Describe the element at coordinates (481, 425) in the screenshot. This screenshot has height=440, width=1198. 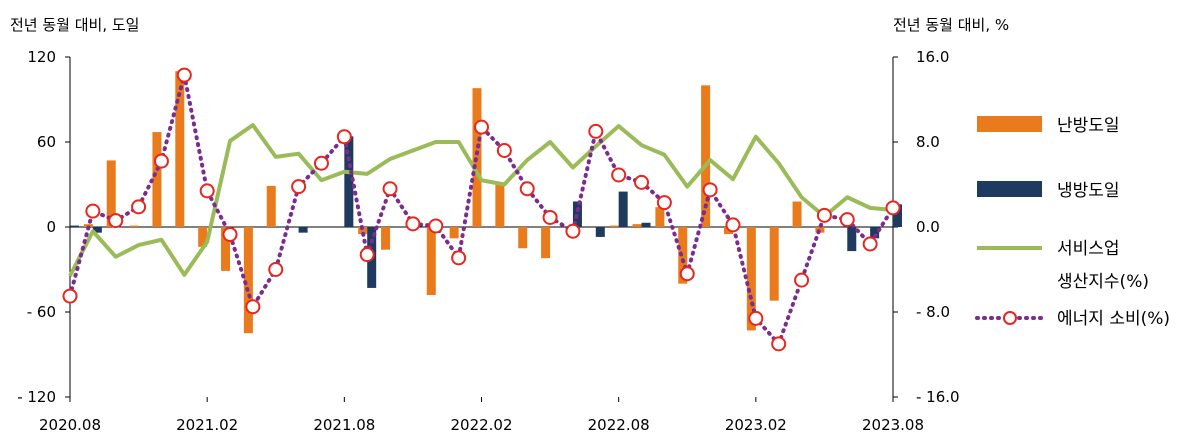
I see `x-tick-label: 2022.02` at that location.